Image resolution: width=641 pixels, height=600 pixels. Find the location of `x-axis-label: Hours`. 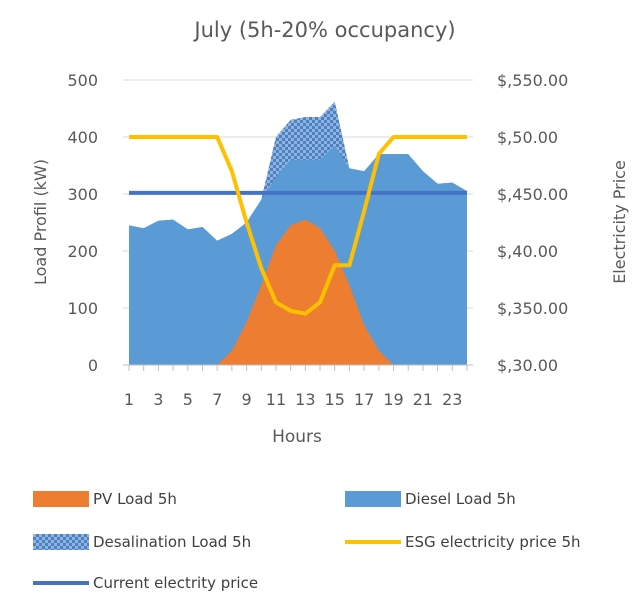

x-axis-label: Hours is located at coordinates (297, 437).